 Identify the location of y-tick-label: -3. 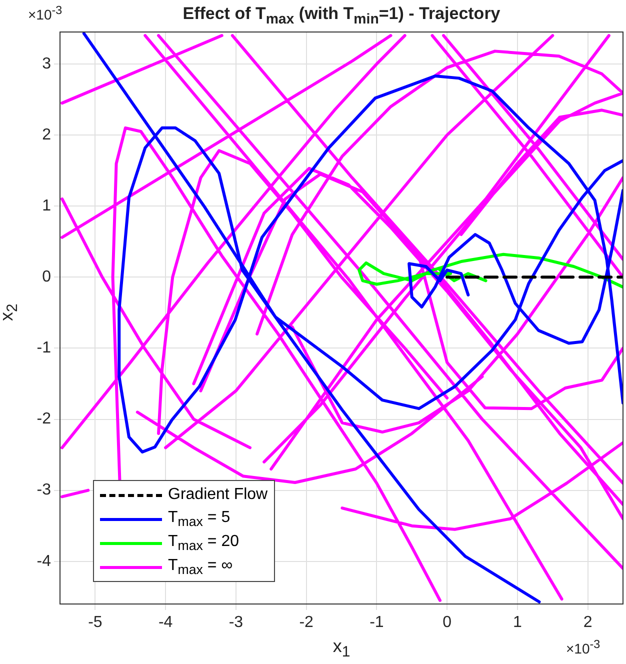
(44, 490).